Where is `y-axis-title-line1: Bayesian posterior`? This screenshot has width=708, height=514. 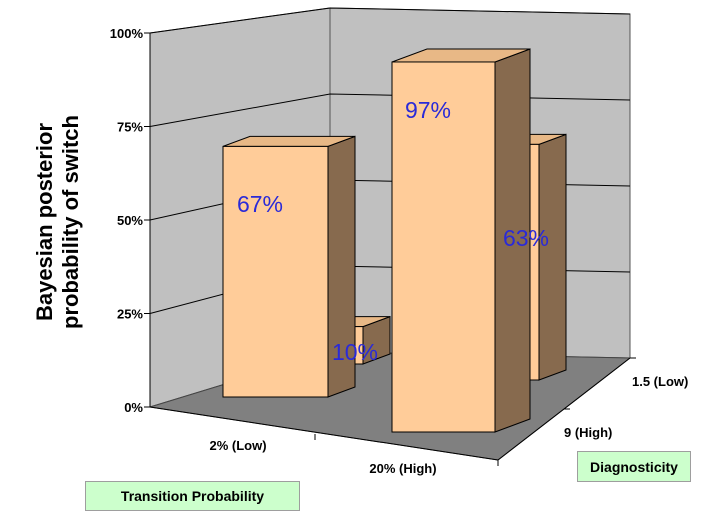 y-axis-title-line1: Bayesian posterior is located at coordinates (44, 222).